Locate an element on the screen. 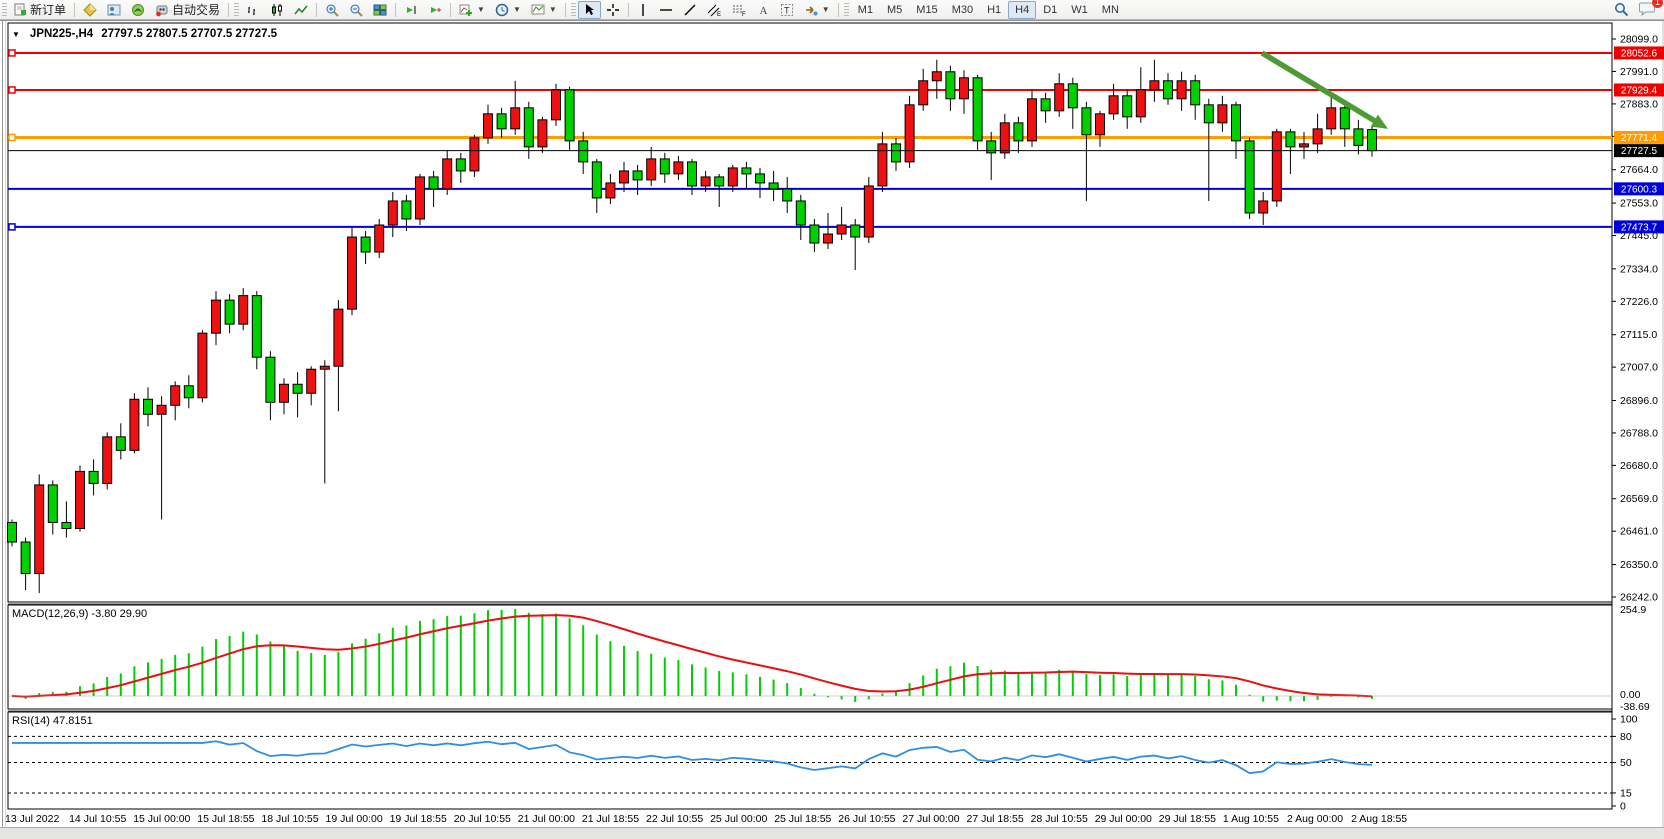  auto-trading-button: 自动交易 is located at coordinates (187, 10).